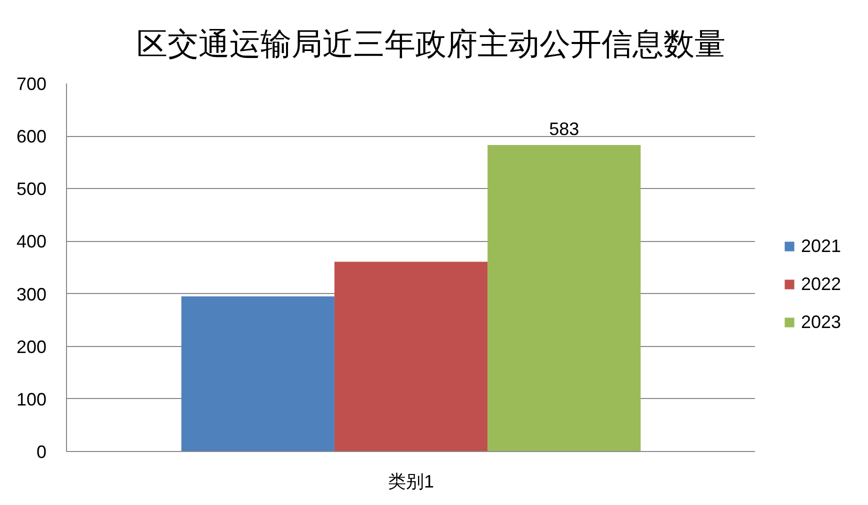 The image size is (868, 505). I want to click on y-tick-label: 0, so click(41, 452).